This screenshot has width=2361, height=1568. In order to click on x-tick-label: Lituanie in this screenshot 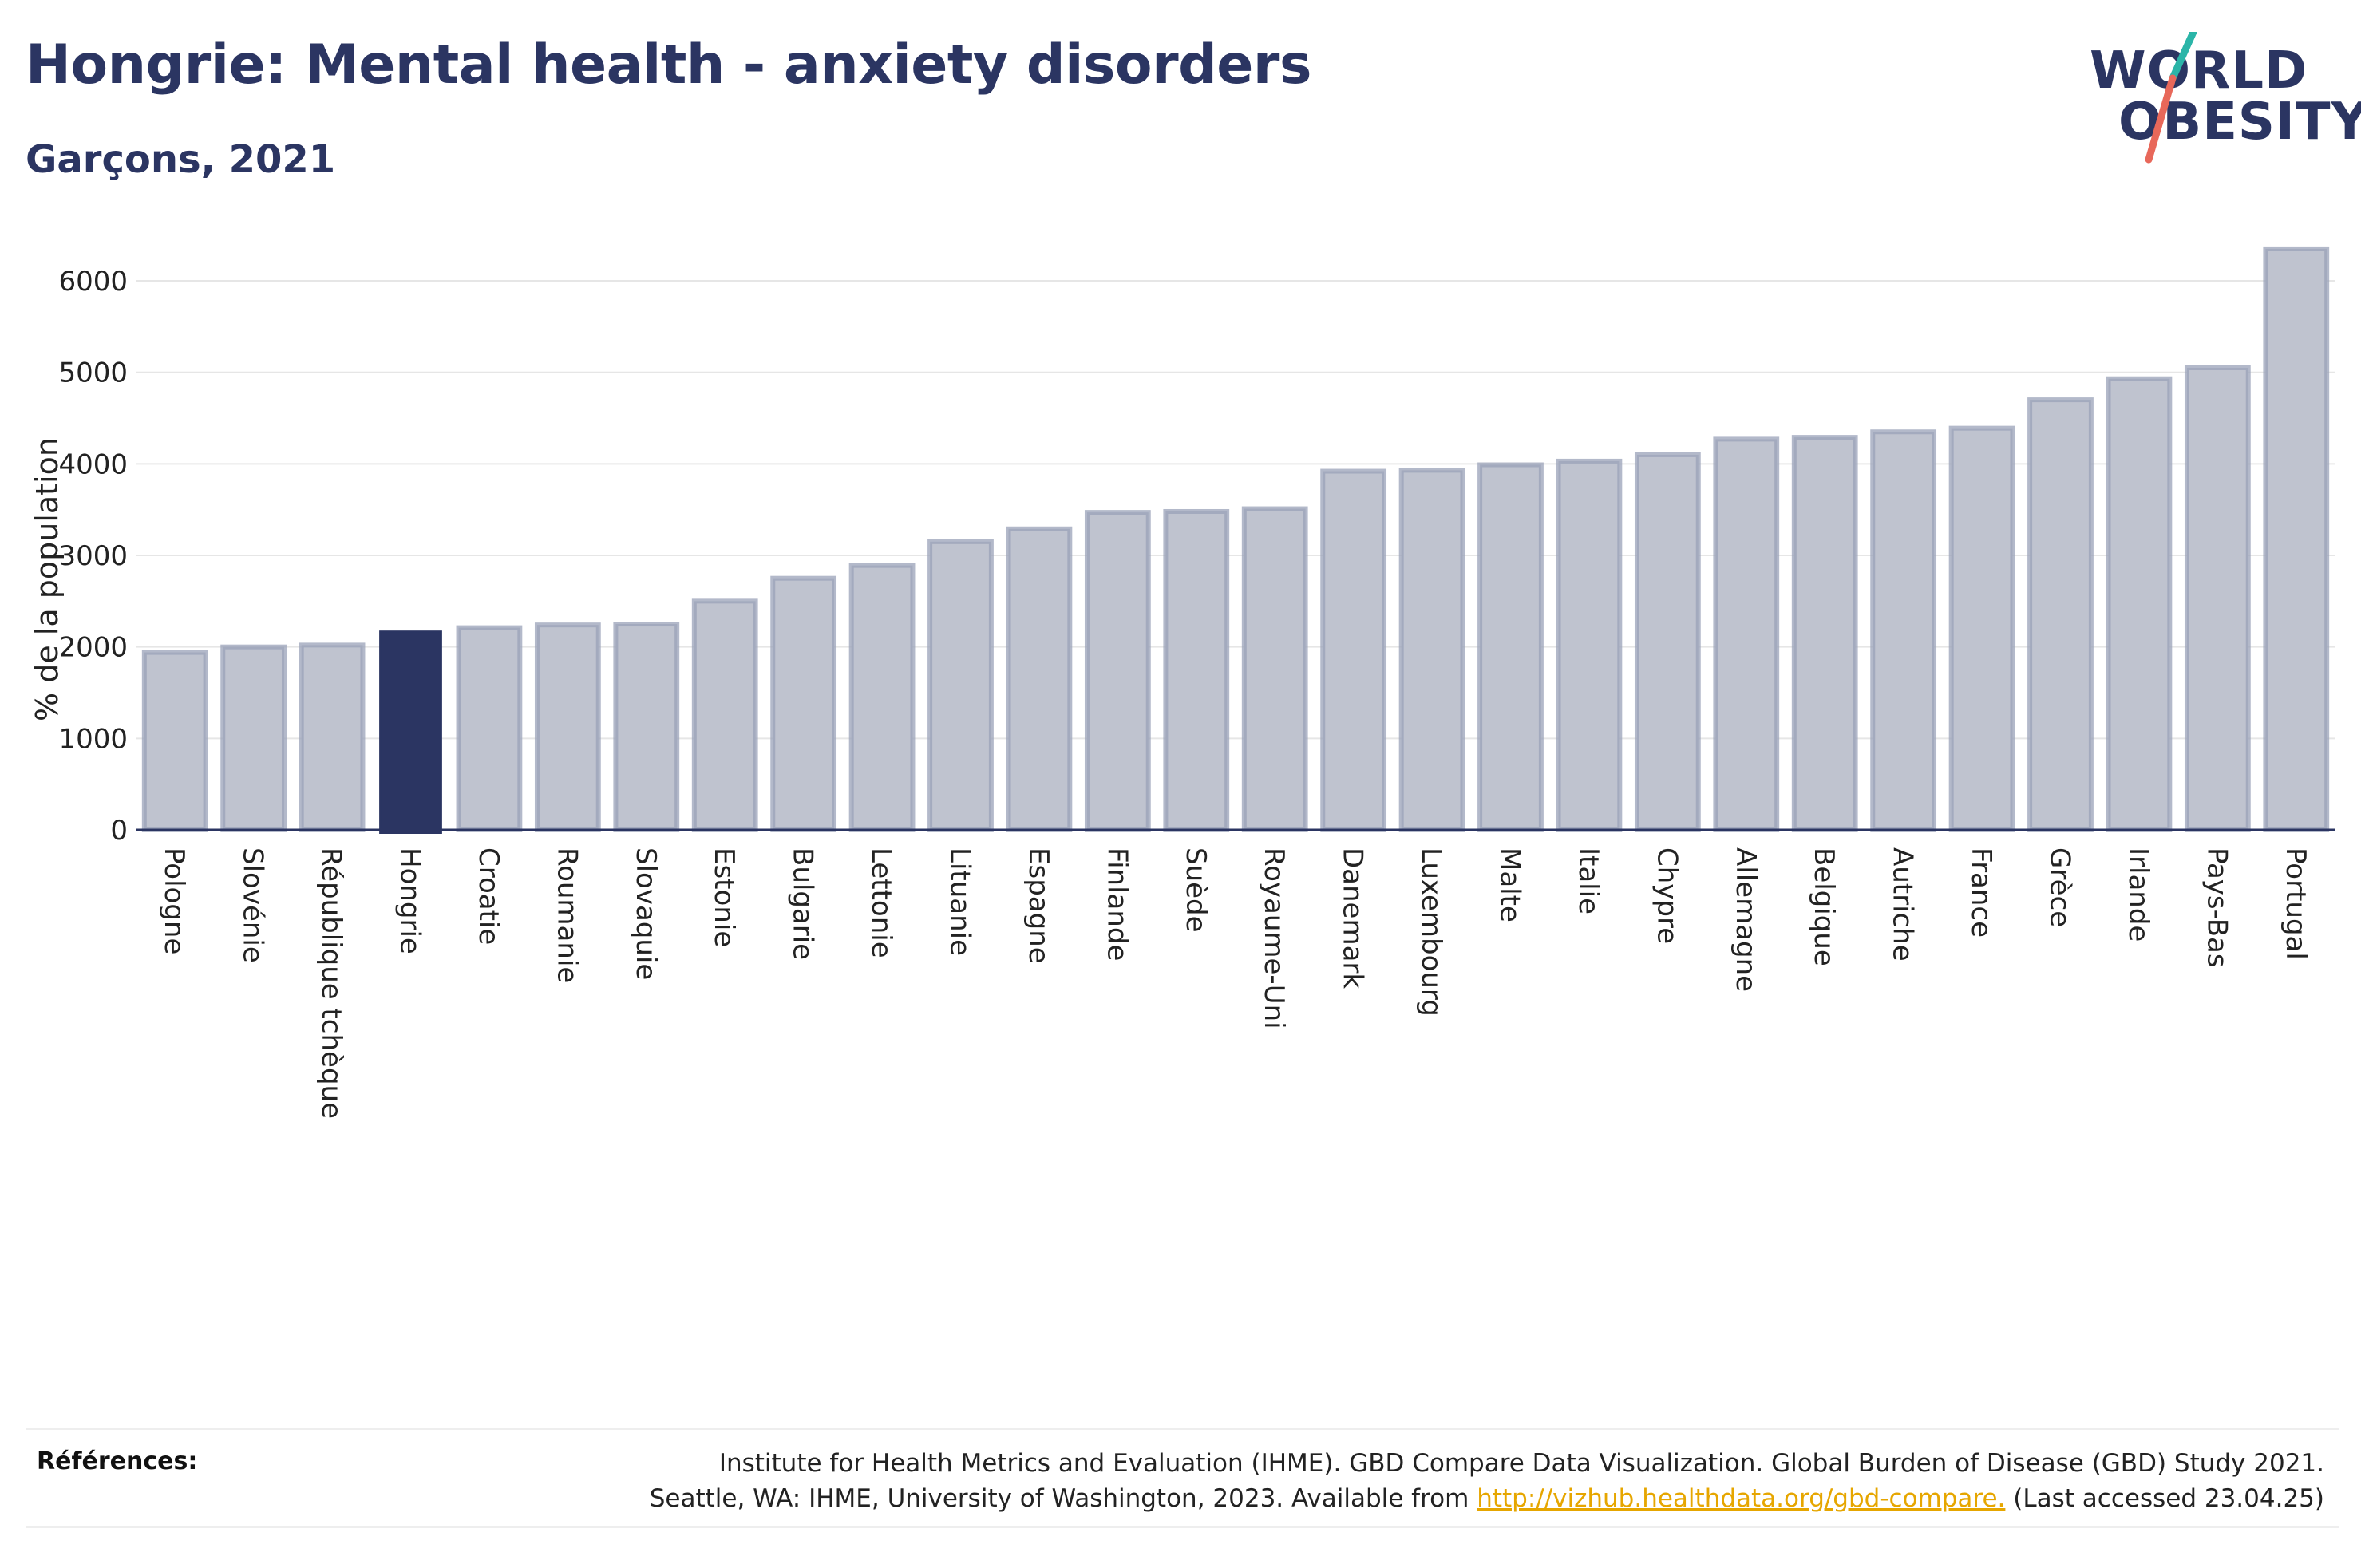, I will do `click(960, 901)`.